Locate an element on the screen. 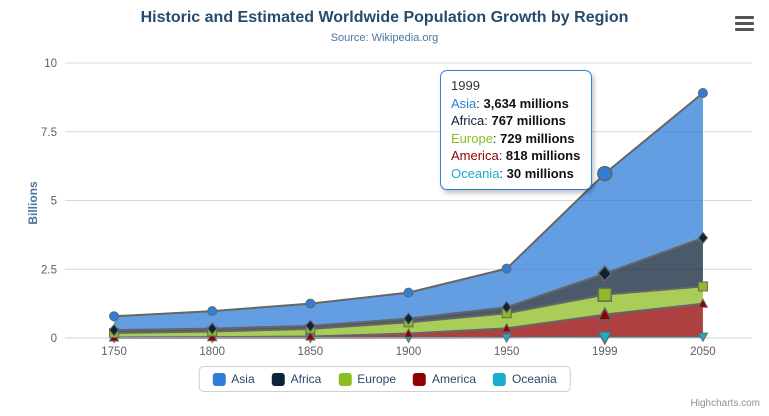 The image size is (769, 416). tooltip-series-name: Oceania is located at coordinates (475, 173).